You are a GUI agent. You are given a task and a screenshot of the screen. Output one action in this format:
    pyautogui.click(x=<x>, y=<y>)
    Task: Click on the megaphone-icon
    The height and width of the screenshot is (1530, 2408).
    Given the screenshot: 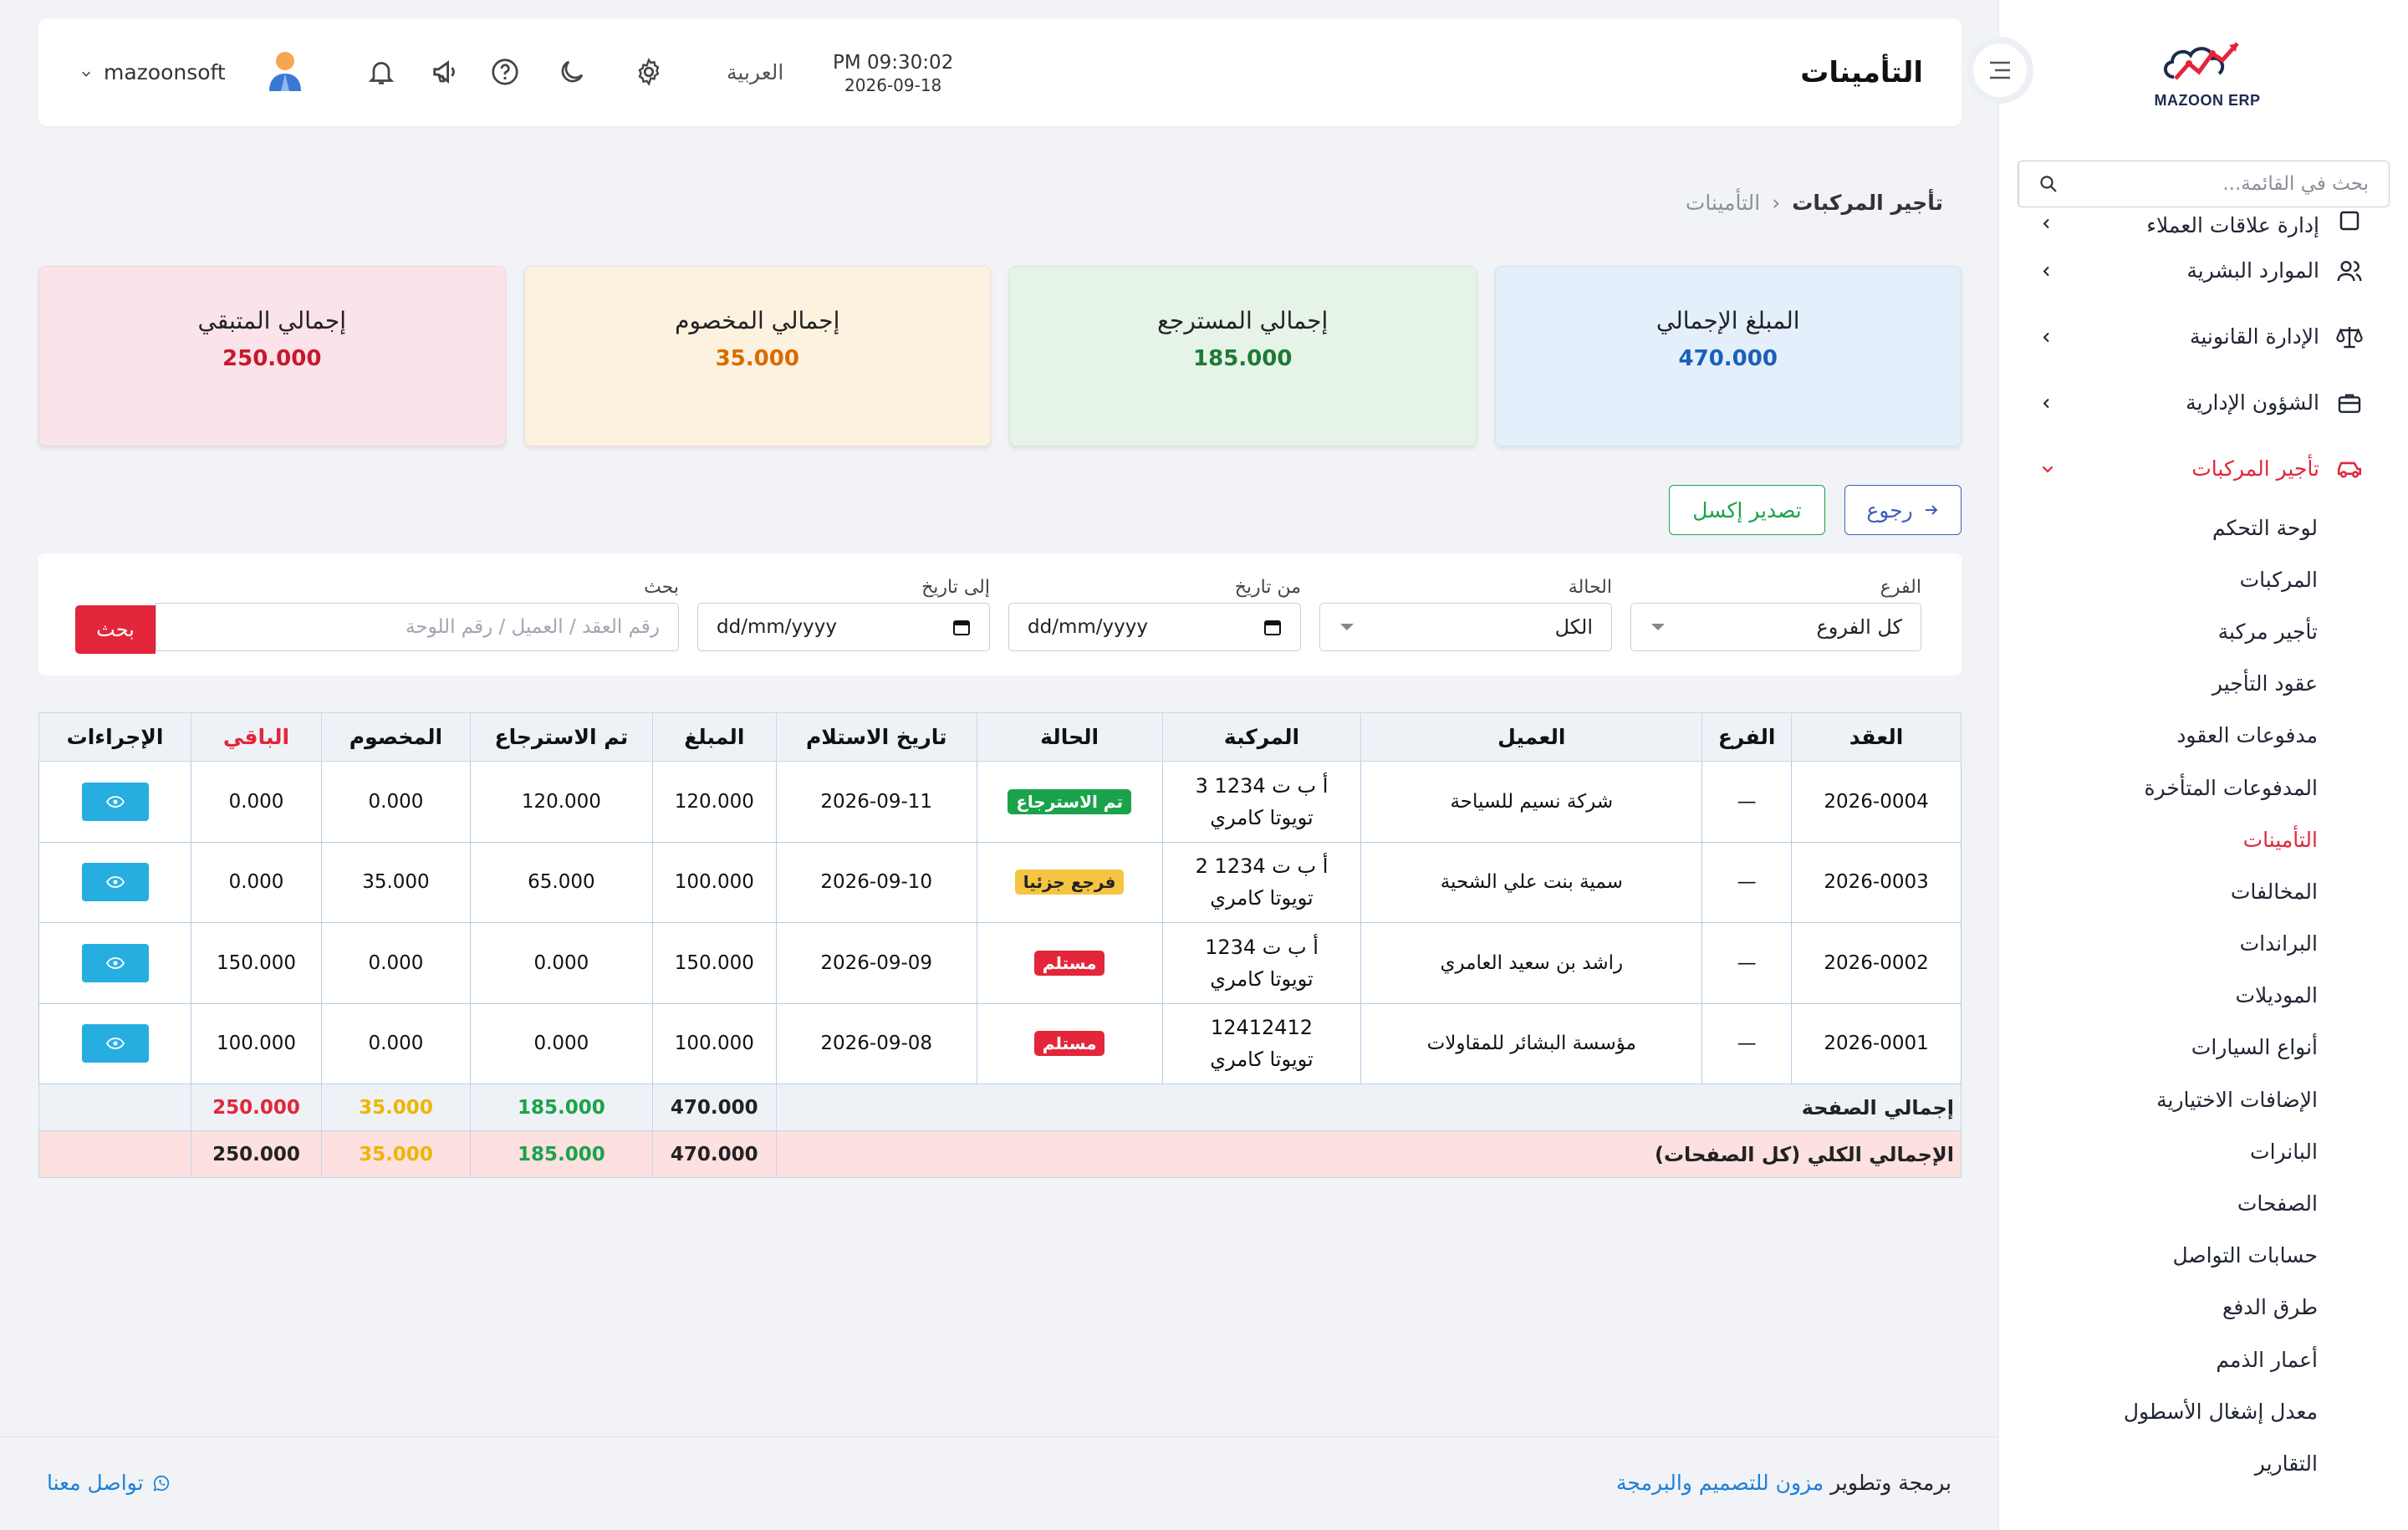 What is the action you would take?
    pyautogui.click(x=446, y=72)
    